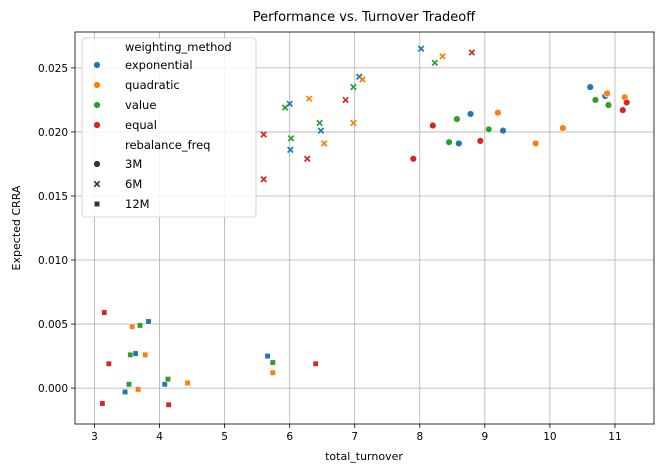  Describe the element at coordinates (56, 229) in the screenshot. I see `y-axis-ticks: 0.000 0.005 0.010 0.015 0.020 0.025` at that location.